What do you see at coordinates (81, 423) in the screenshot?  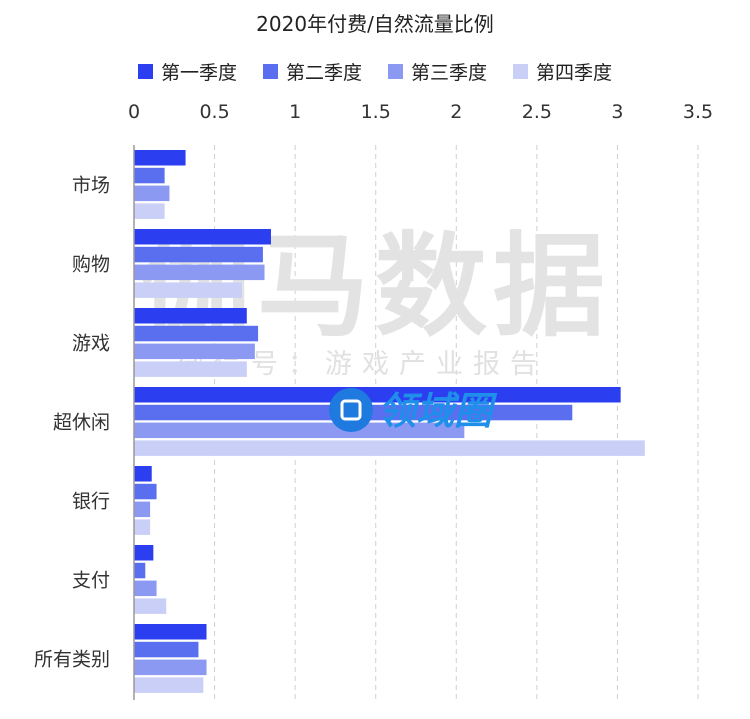 I see `category-label: 超休闲` at bounding box center [81, 423].